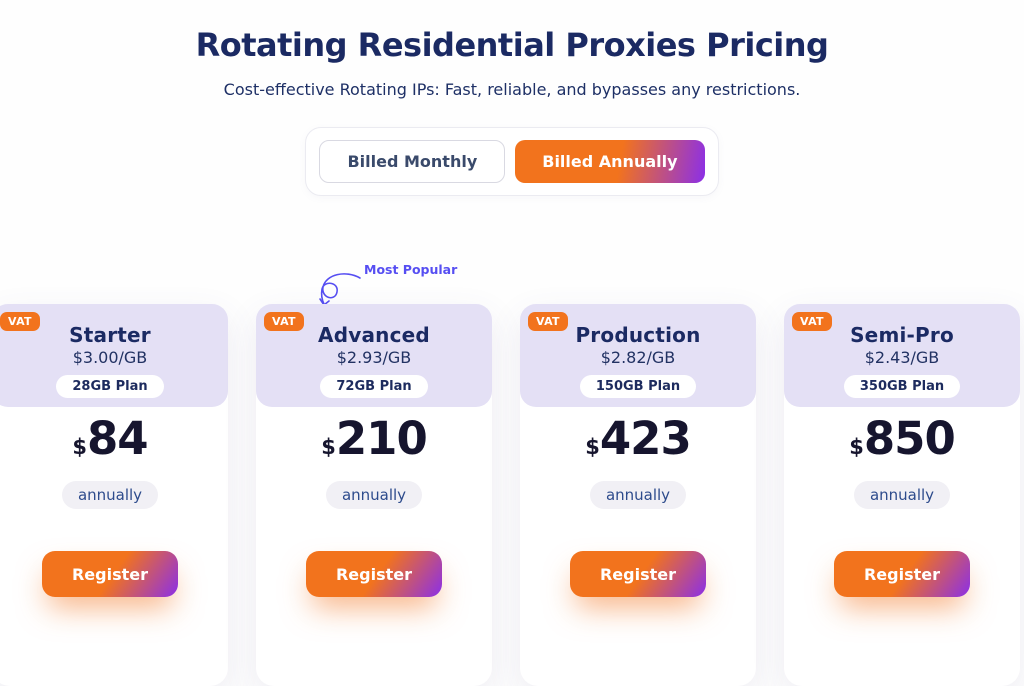 This screenshot has width=1024, height=686. I want to click on plan-price: $84, so click(114, 444).